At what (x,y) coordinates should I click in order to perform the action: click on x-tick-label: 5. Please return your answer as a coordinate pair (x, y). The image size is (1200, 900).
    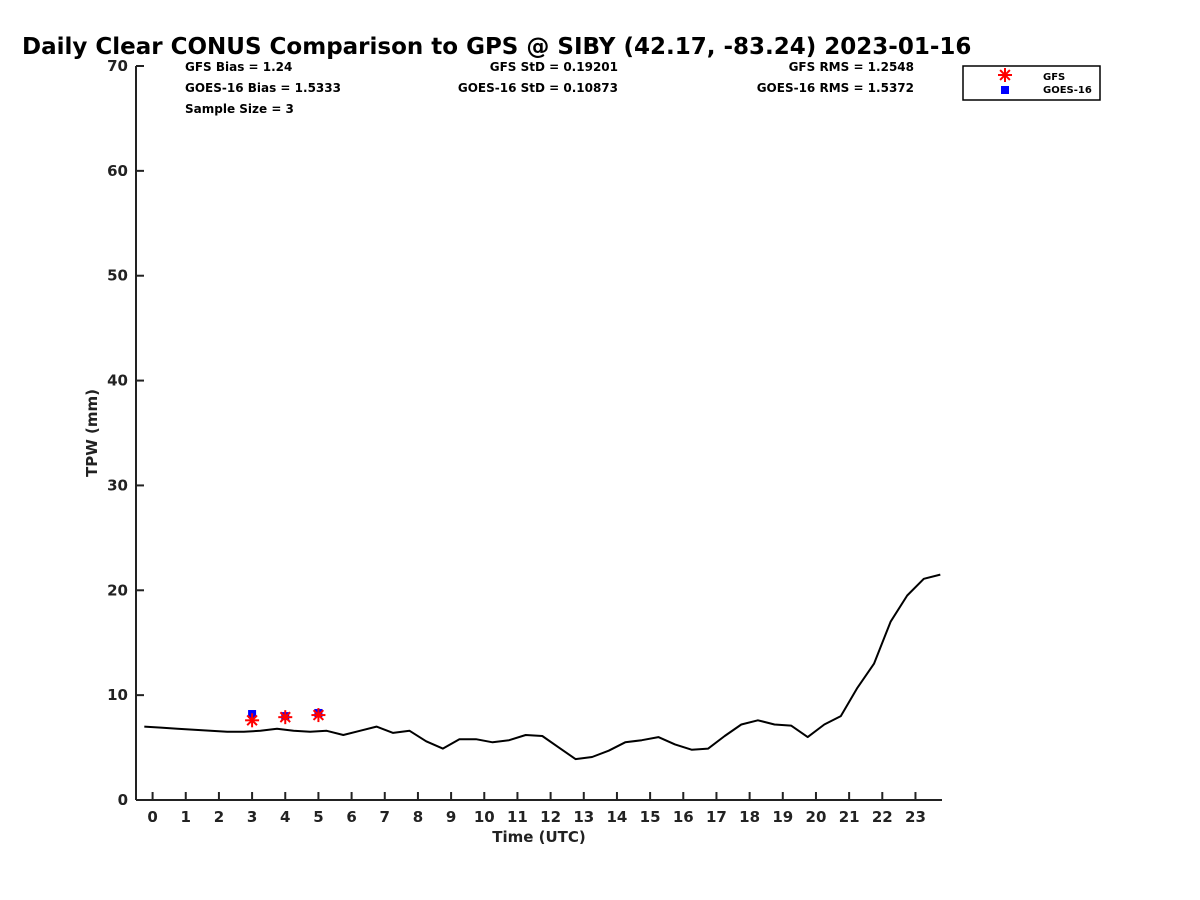
    Looking at the image, I should click on (318, 817).